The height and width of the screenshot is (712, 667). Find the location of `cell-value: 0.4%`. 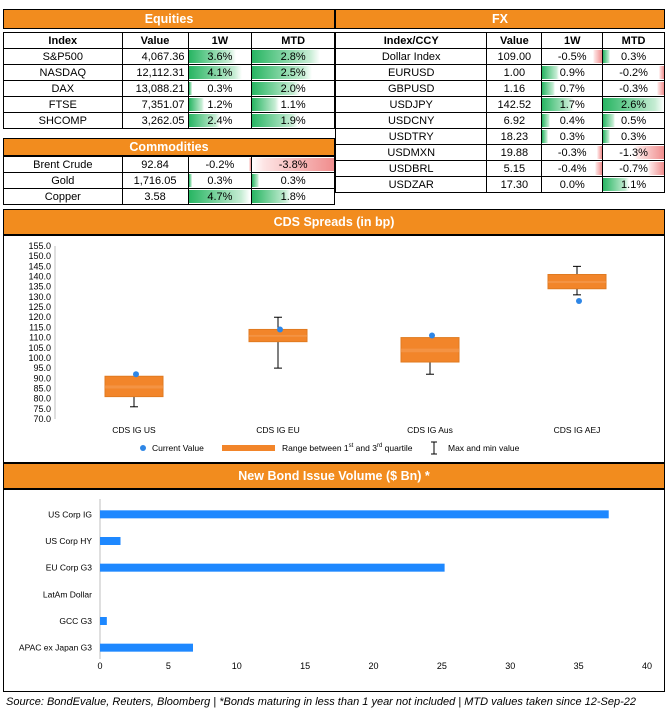

cell-value: 0.4% is located at coordinates (572, 120).